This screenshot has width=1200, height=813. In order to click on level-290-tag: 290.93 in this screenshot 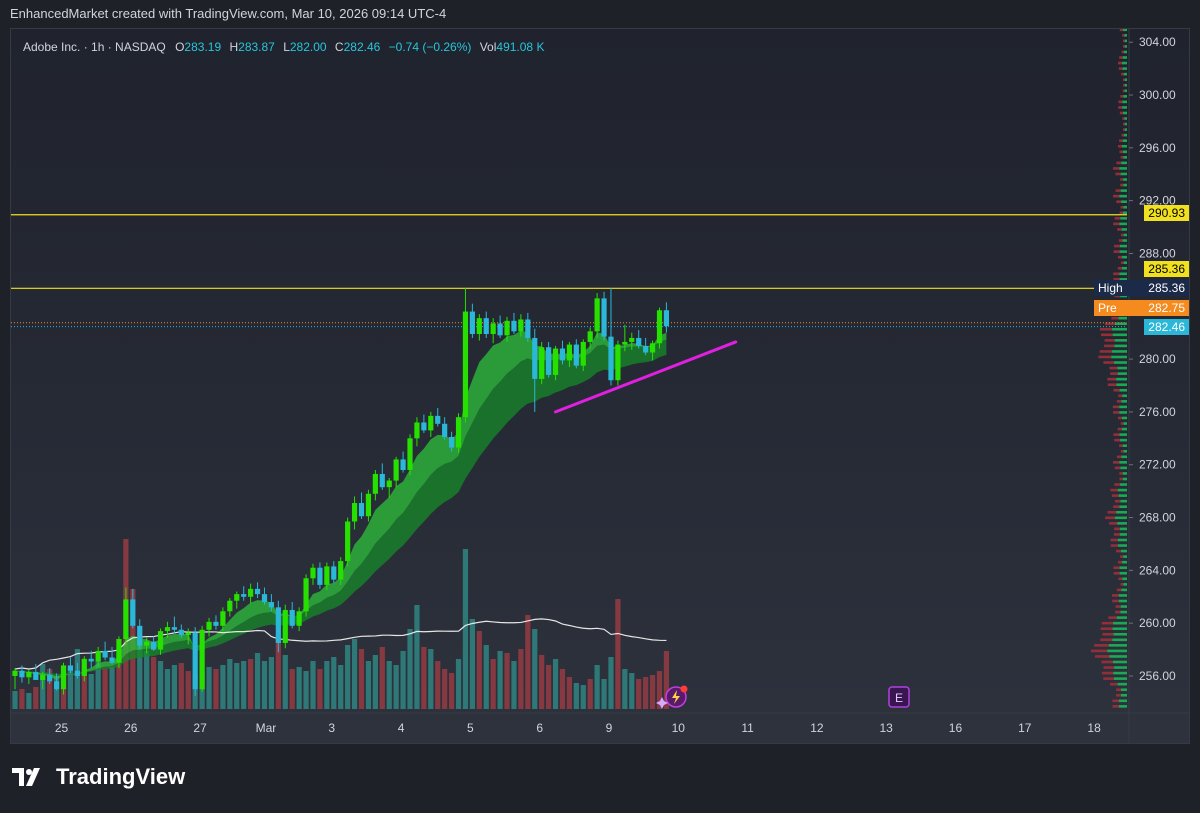, I will do `click(1166, 213)`.